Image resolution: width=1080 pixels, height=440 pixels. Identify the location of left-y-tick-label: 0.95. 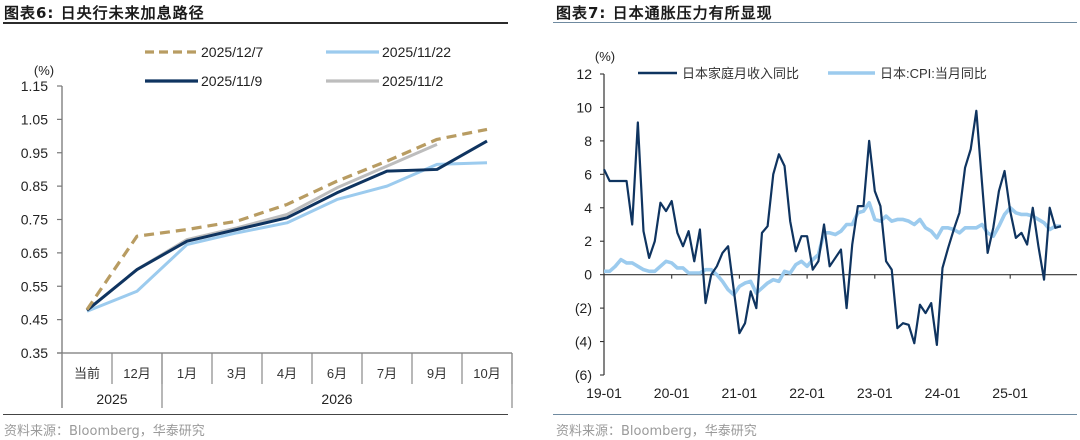
(34, 153).